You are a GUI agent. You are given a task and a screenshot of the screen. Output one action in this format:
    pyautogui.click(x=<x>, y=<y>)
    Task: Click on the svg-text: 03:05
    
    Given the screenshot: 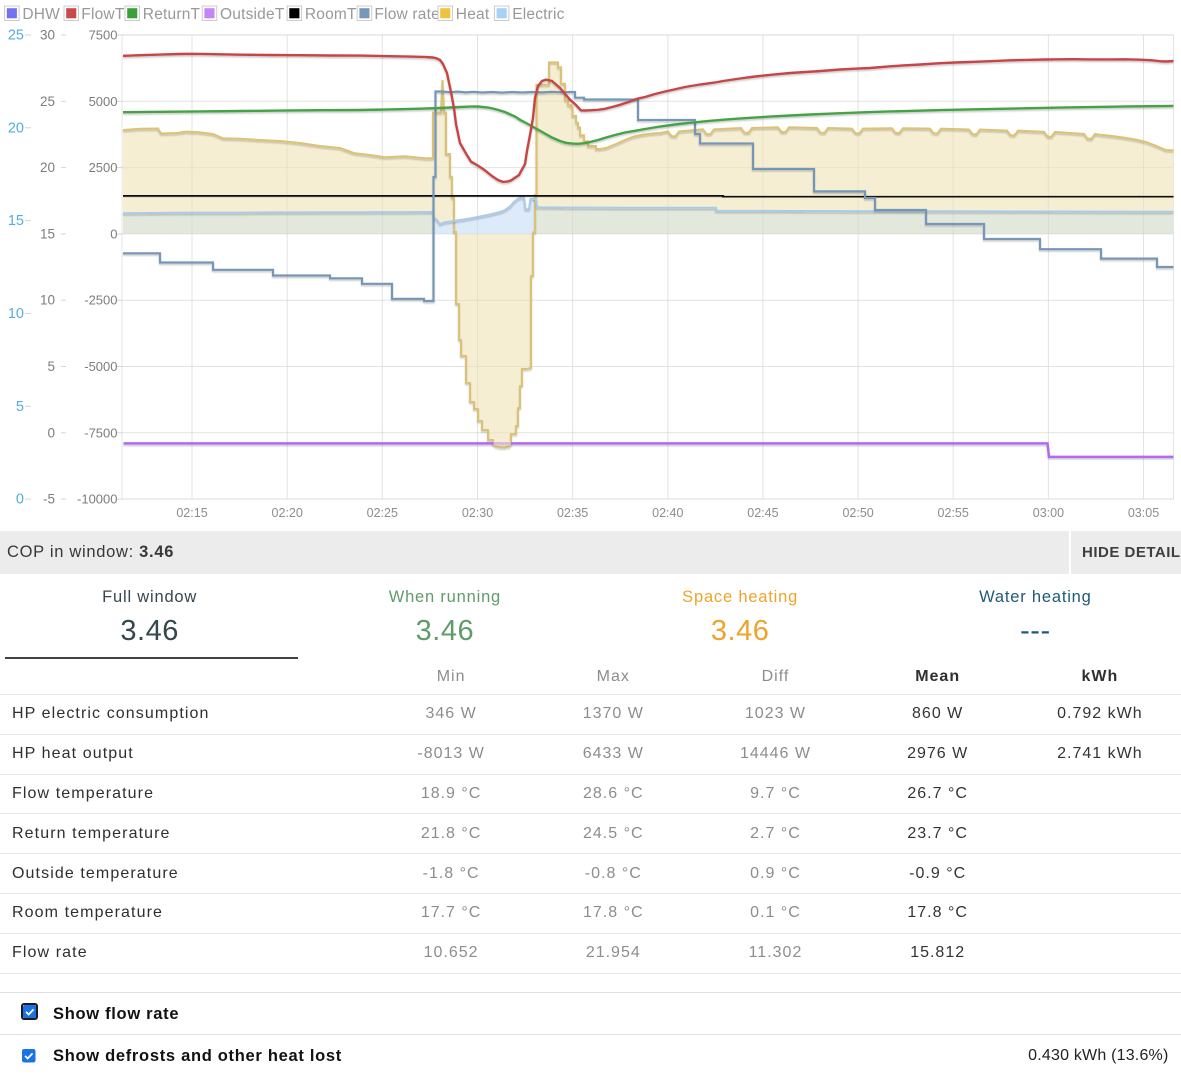 What is the action you would take?
    pyautogui.click(x=1143, y=513)
    